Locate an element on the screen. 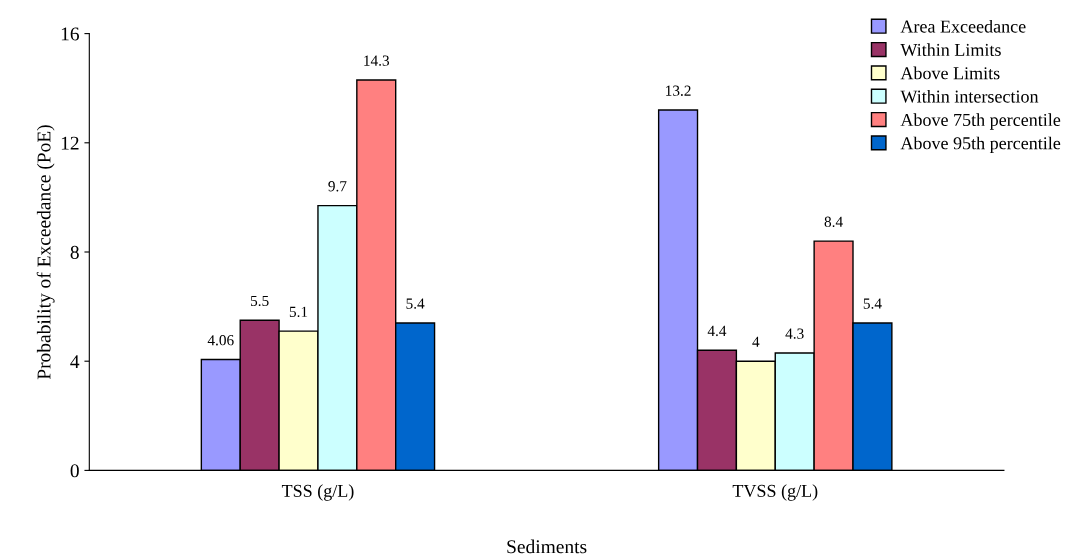 The width and height of the screenshot is (1076, 560). legend-label: Area Exceedance is located at coordinates (963, 26).